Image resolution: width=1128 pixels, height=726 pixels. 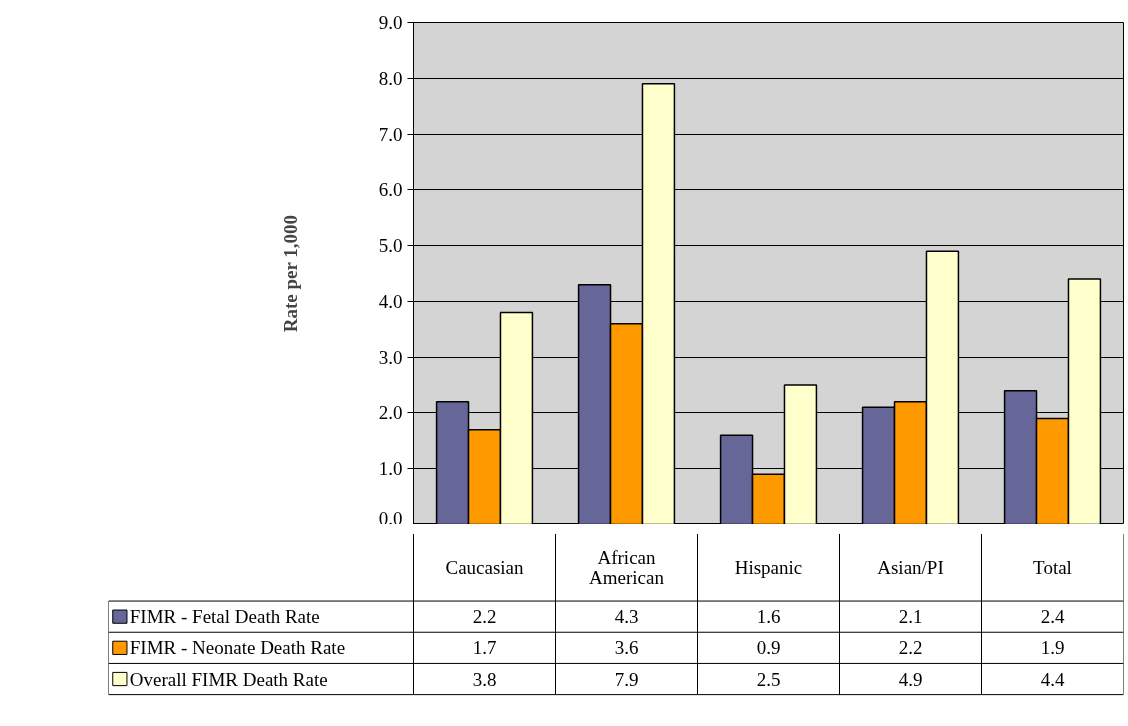 I want to click on y-tick-label: 5.0, so click(x=390, y=246).